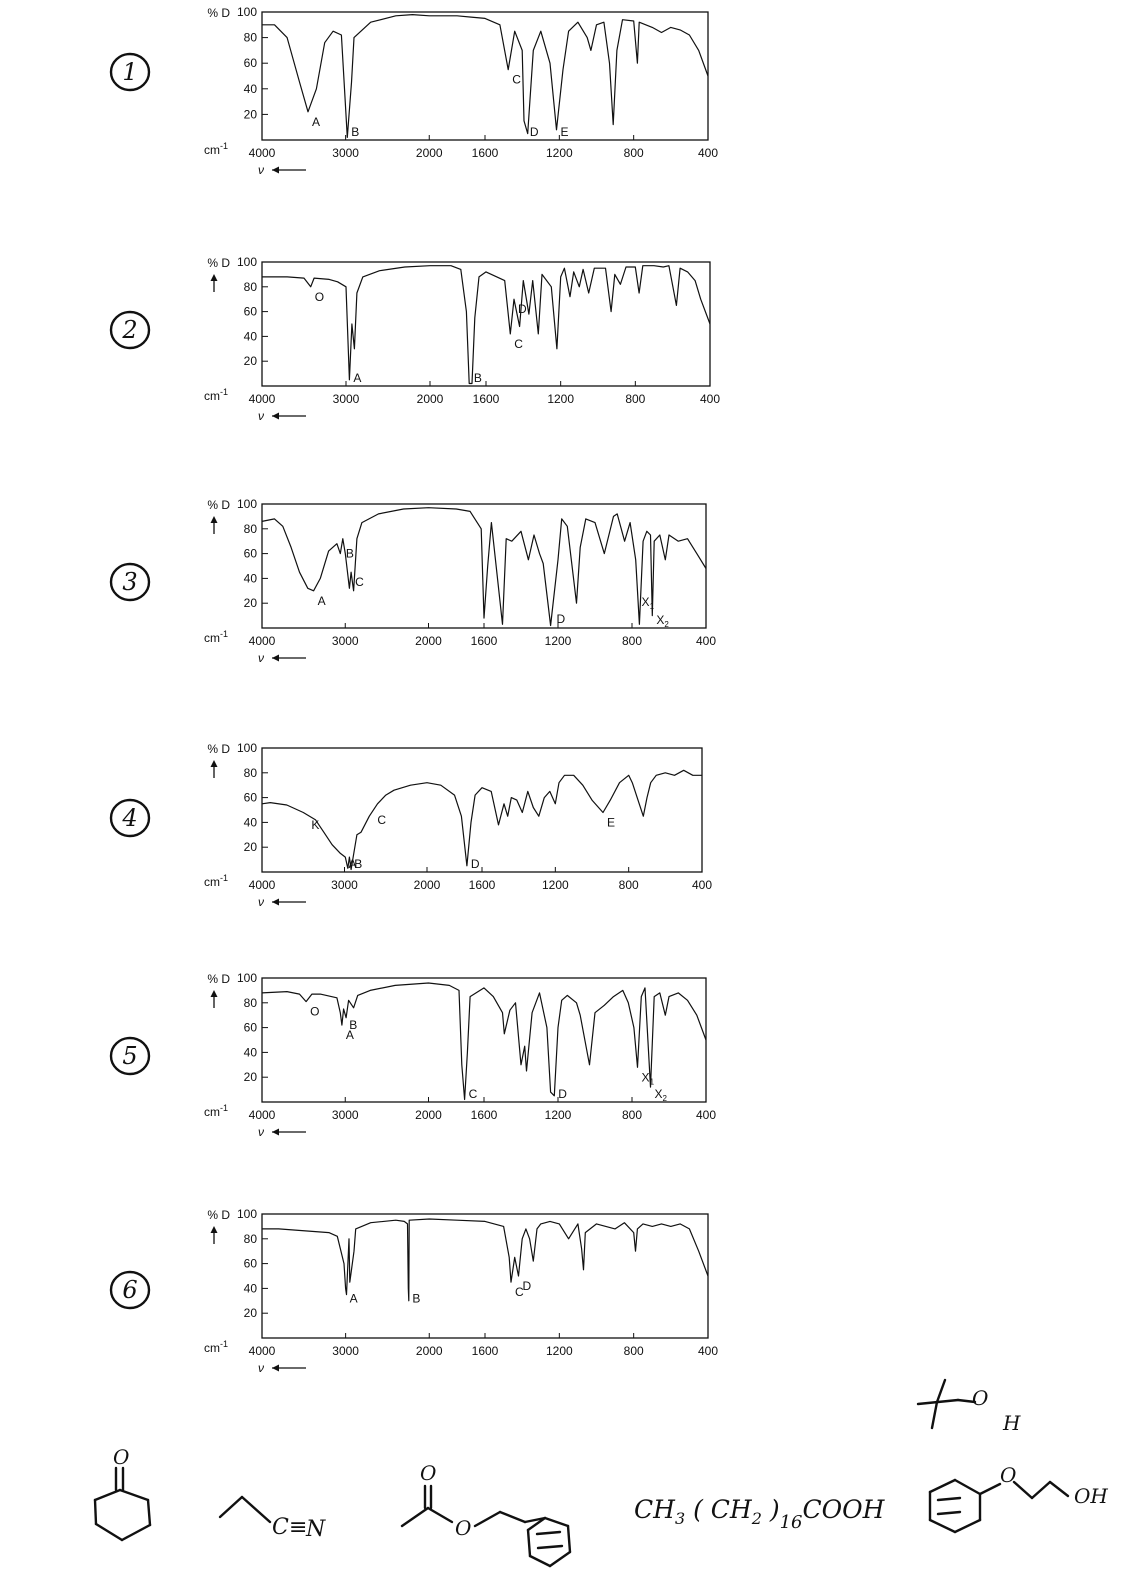 The height and width of the screenshot is (1588, 1148). I want to click on structure-cyclohexanone, so click(122, 1504).